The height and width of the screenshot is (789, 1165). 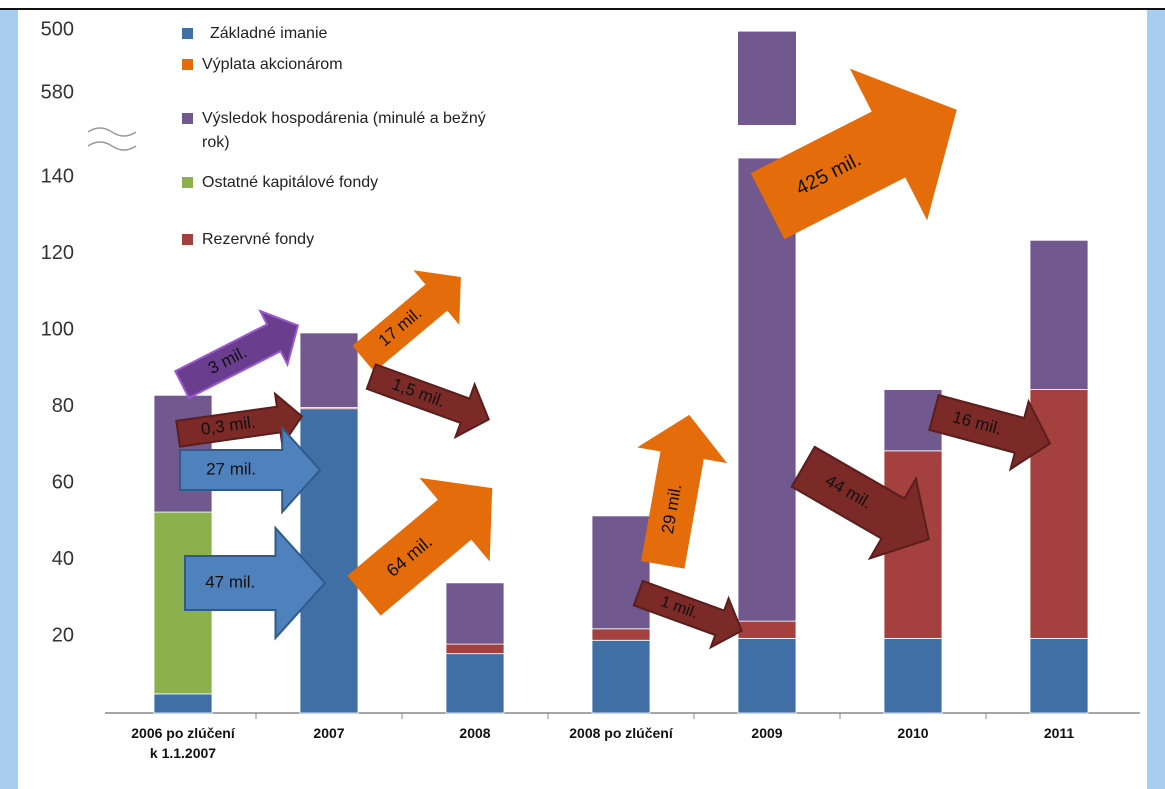 I want to click on y-tick-label: 80, so click(x=63, y=406).